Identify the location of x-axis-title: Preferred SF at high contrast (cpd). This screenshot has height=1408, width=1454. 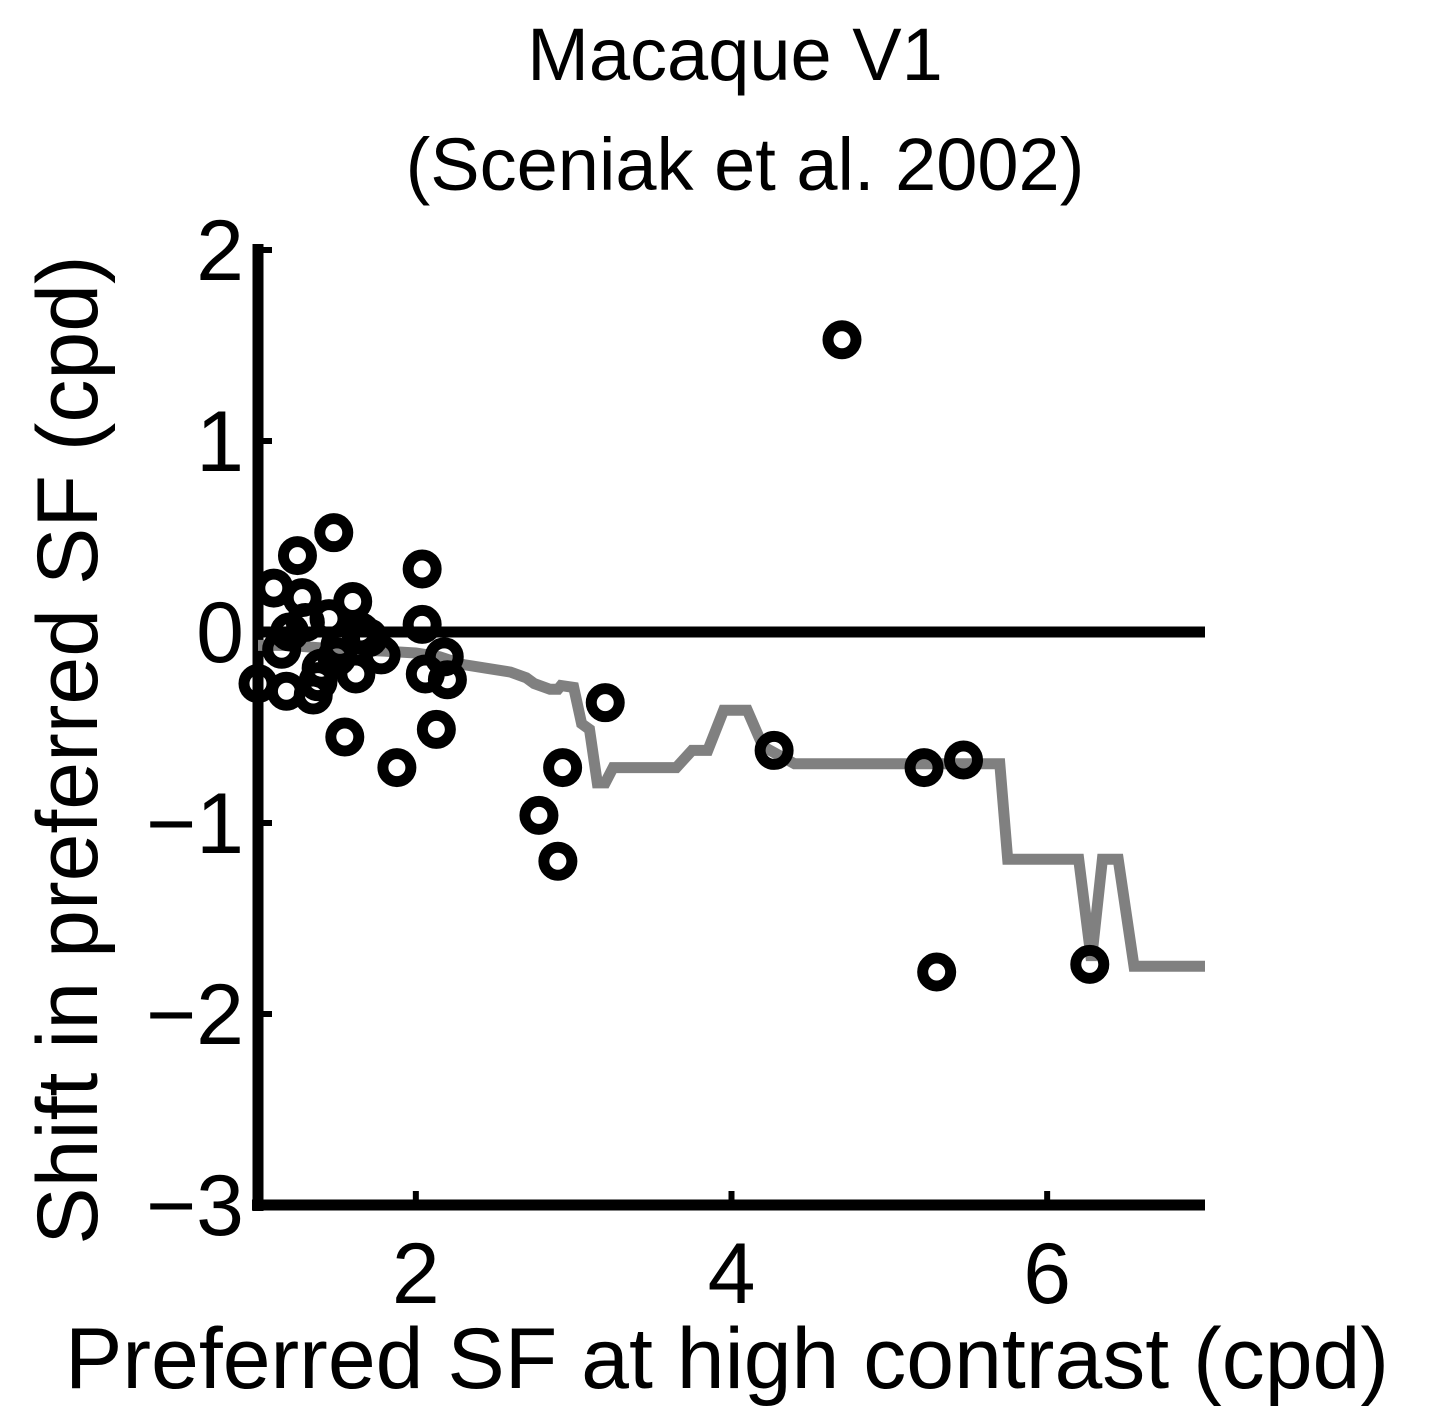
(727, 1359).